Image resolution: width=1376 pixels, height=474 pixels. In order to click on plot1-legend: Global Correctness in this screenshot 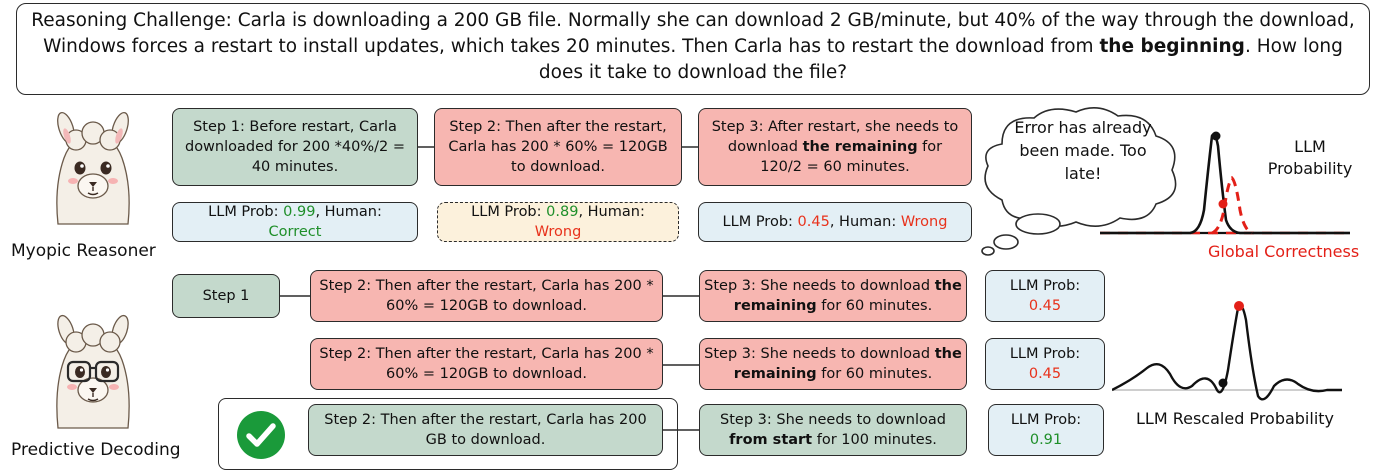, I will do `click(1284, 251)`.